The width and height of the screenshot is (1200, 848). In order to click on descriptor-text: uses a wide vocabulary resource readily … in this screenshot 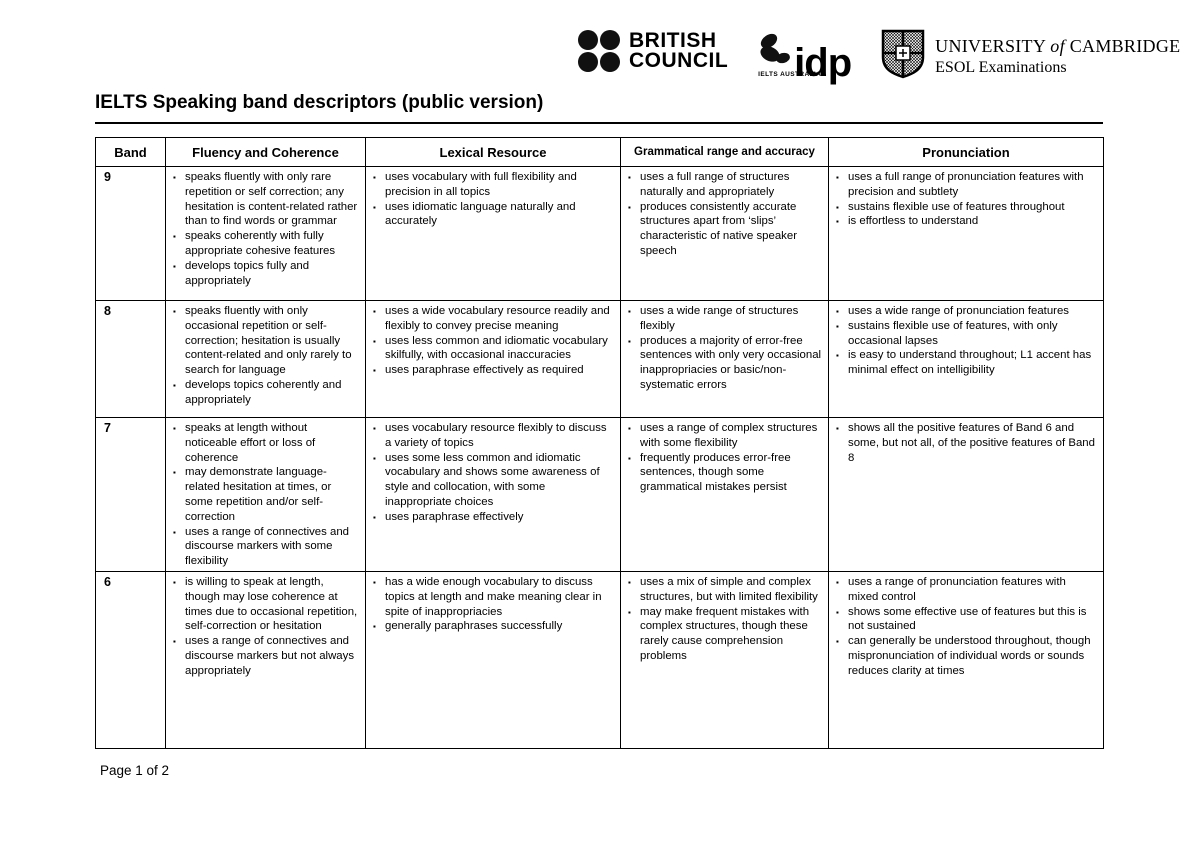, I will do `click(497, 318)`.